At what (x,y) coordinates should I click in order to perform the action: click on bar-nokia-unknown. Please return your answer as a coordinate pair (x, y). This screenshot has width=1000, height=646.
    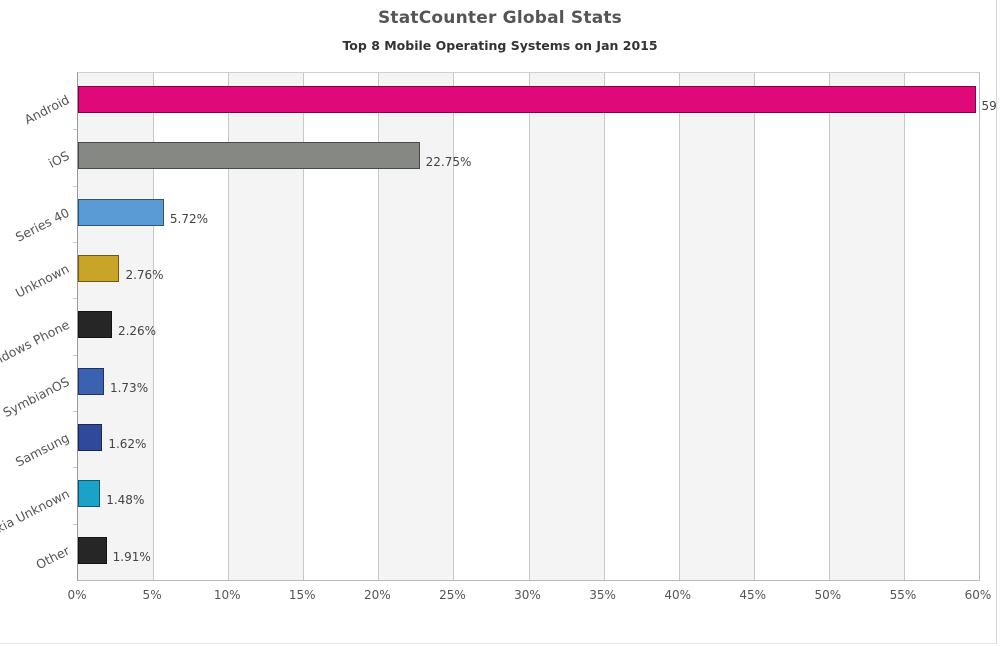
    Looking at the image, I should click on (89, 494).